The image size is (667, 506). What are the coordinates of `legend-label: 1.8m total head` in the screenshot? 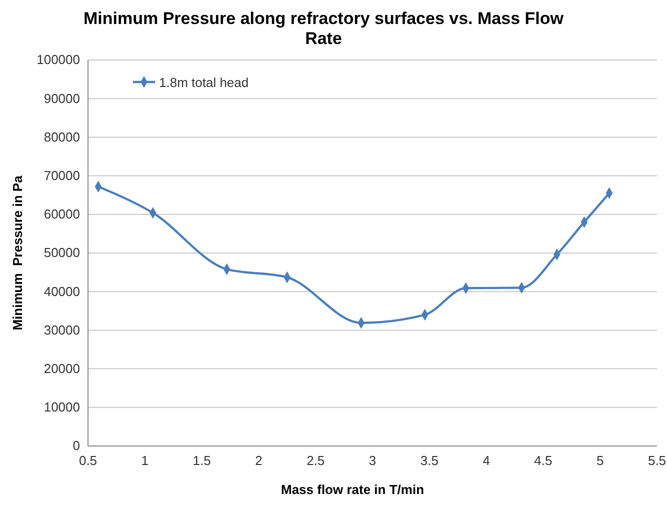 It's located at (204, 82).